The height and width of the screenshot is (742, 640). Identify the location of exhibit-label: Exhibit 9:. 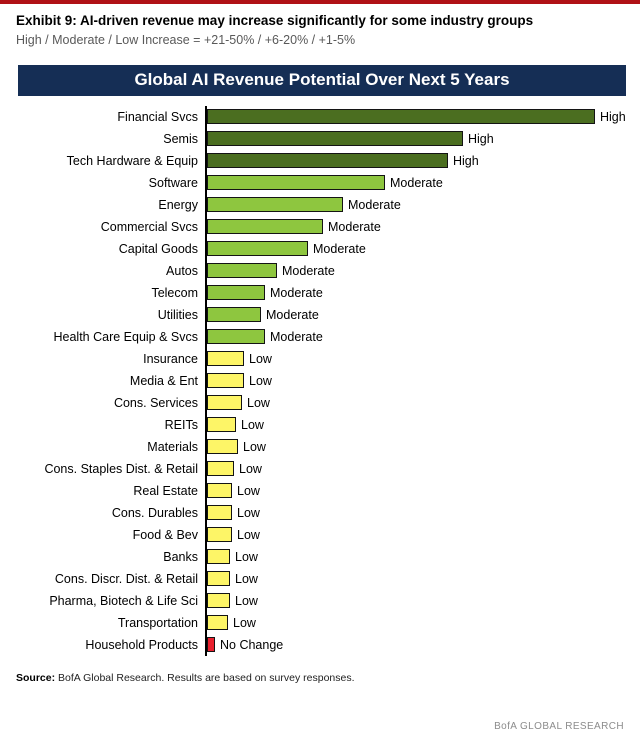
(46, 20).